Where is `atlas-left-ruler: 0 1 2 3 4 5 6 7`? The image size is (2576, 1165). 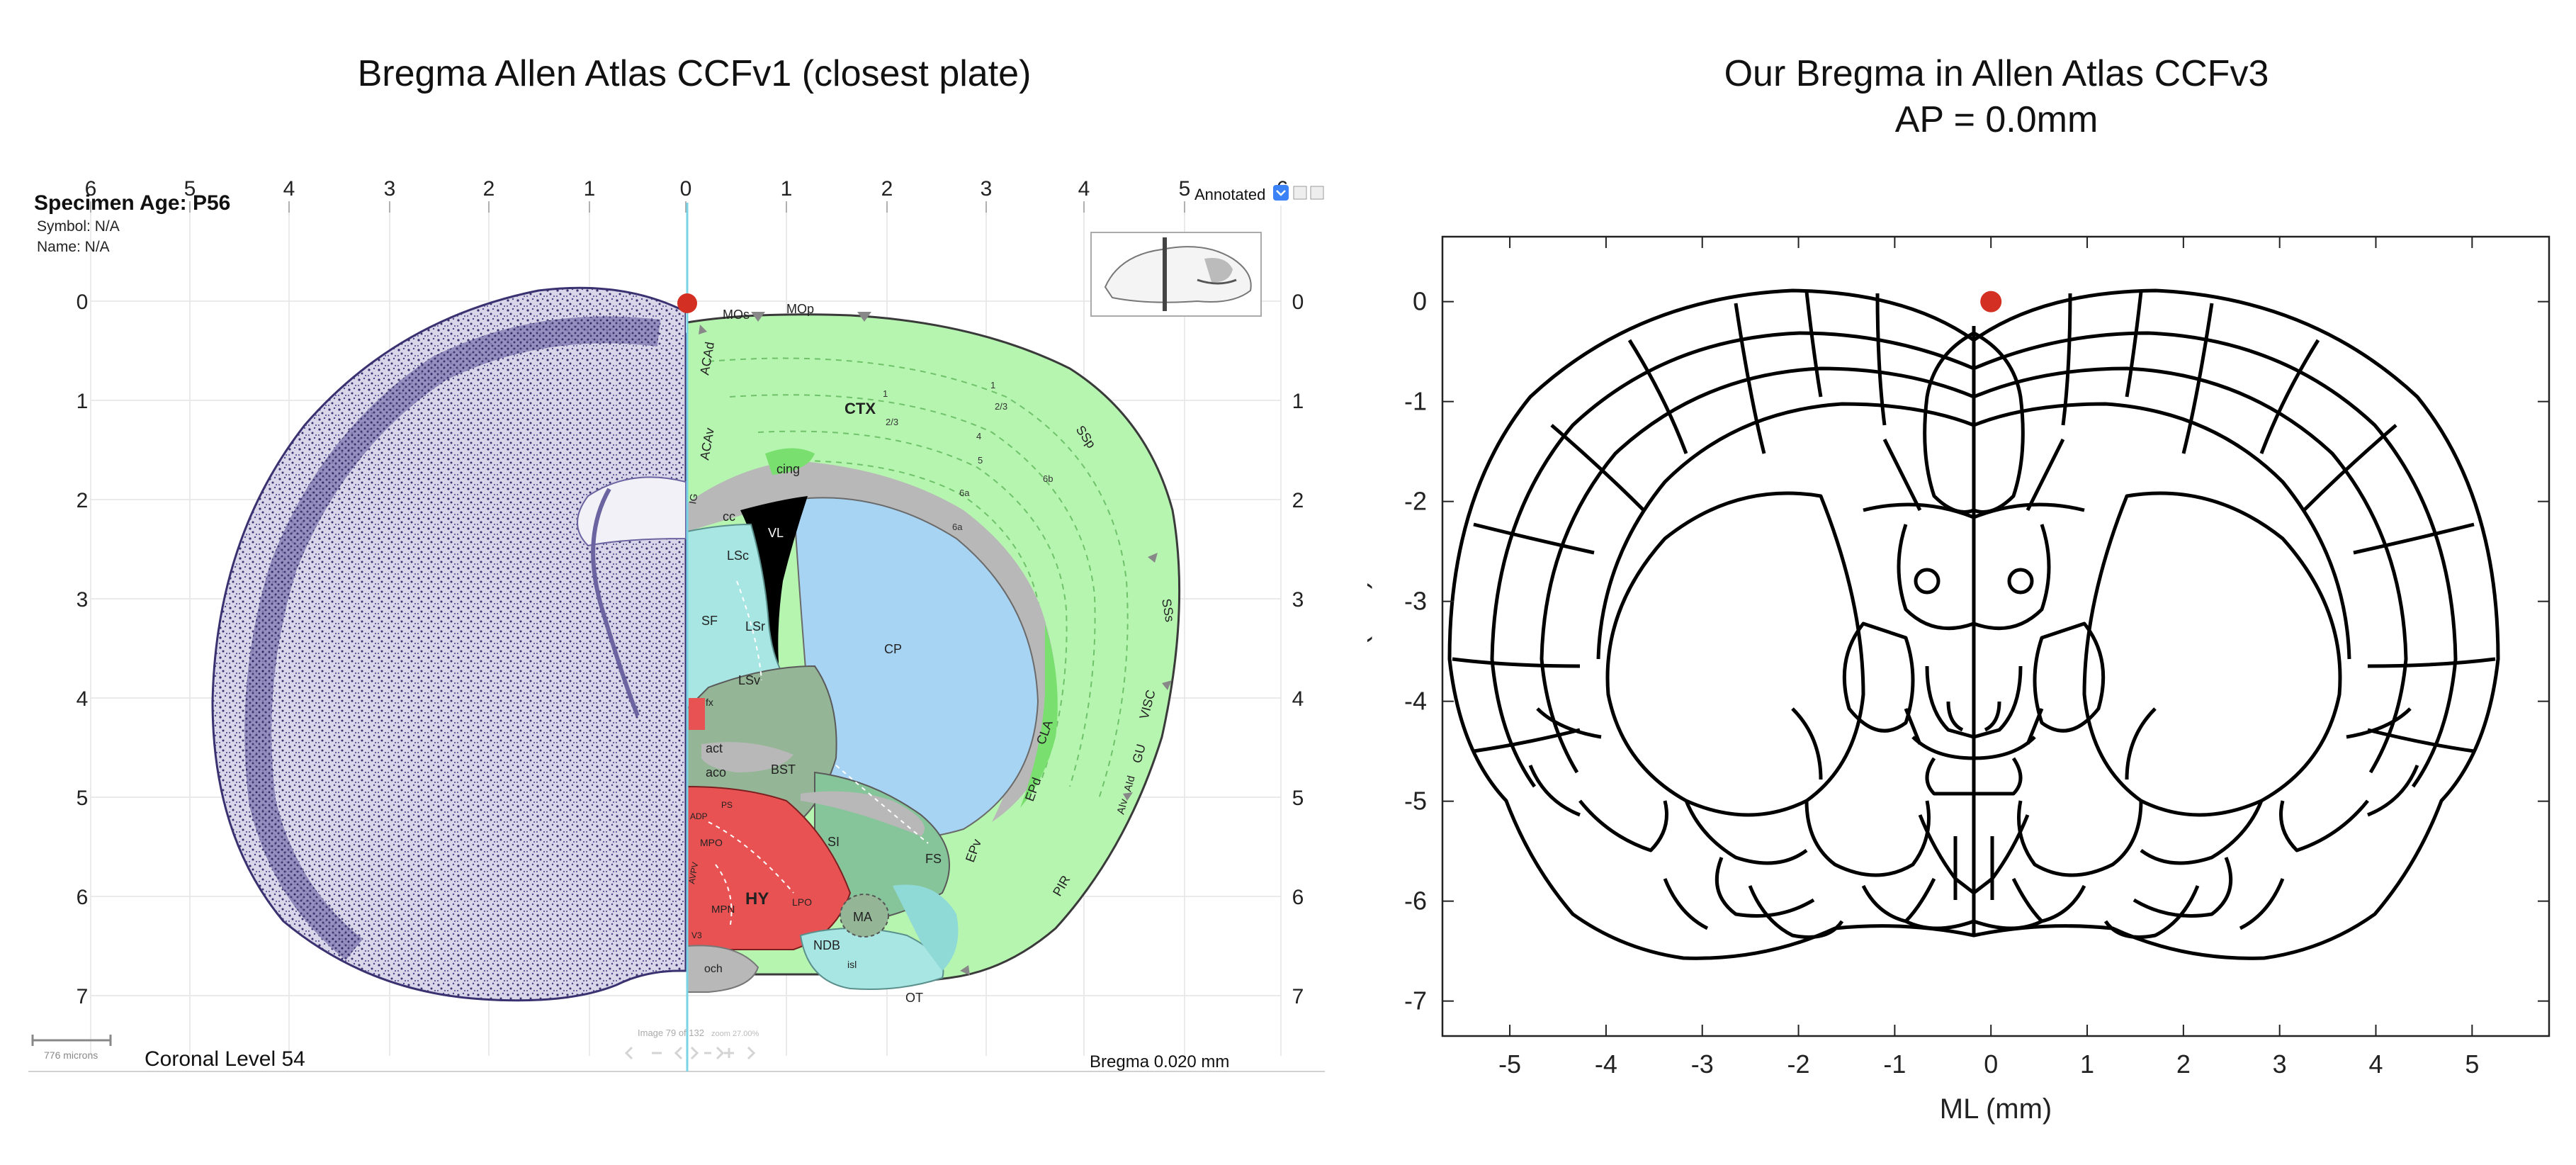 atlas-left-ruler: 0 1 2 3 4 5 6 7 is located at coordinates (83, 650).